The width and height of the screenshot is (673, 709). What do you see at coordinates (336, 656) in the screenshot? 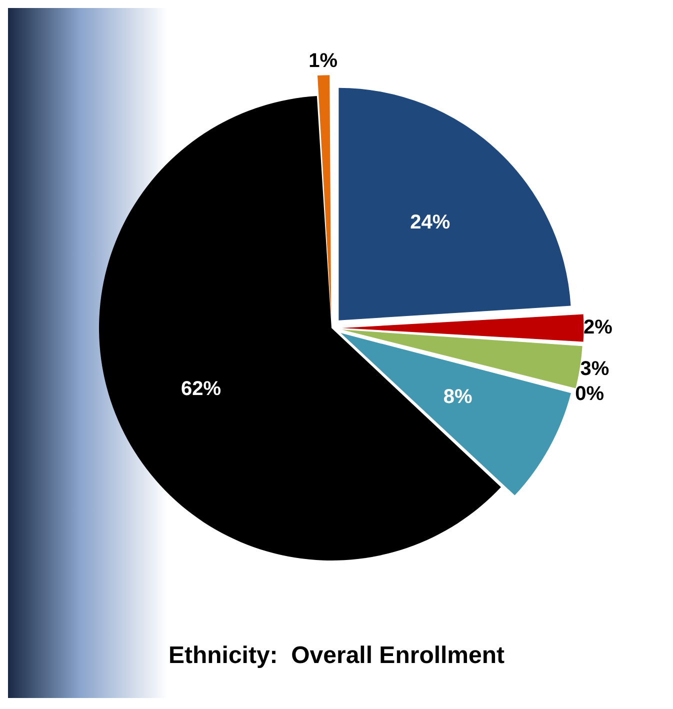
I see `text: Ethnicity: Overall Enrollment` at bounding box center [336, 656].